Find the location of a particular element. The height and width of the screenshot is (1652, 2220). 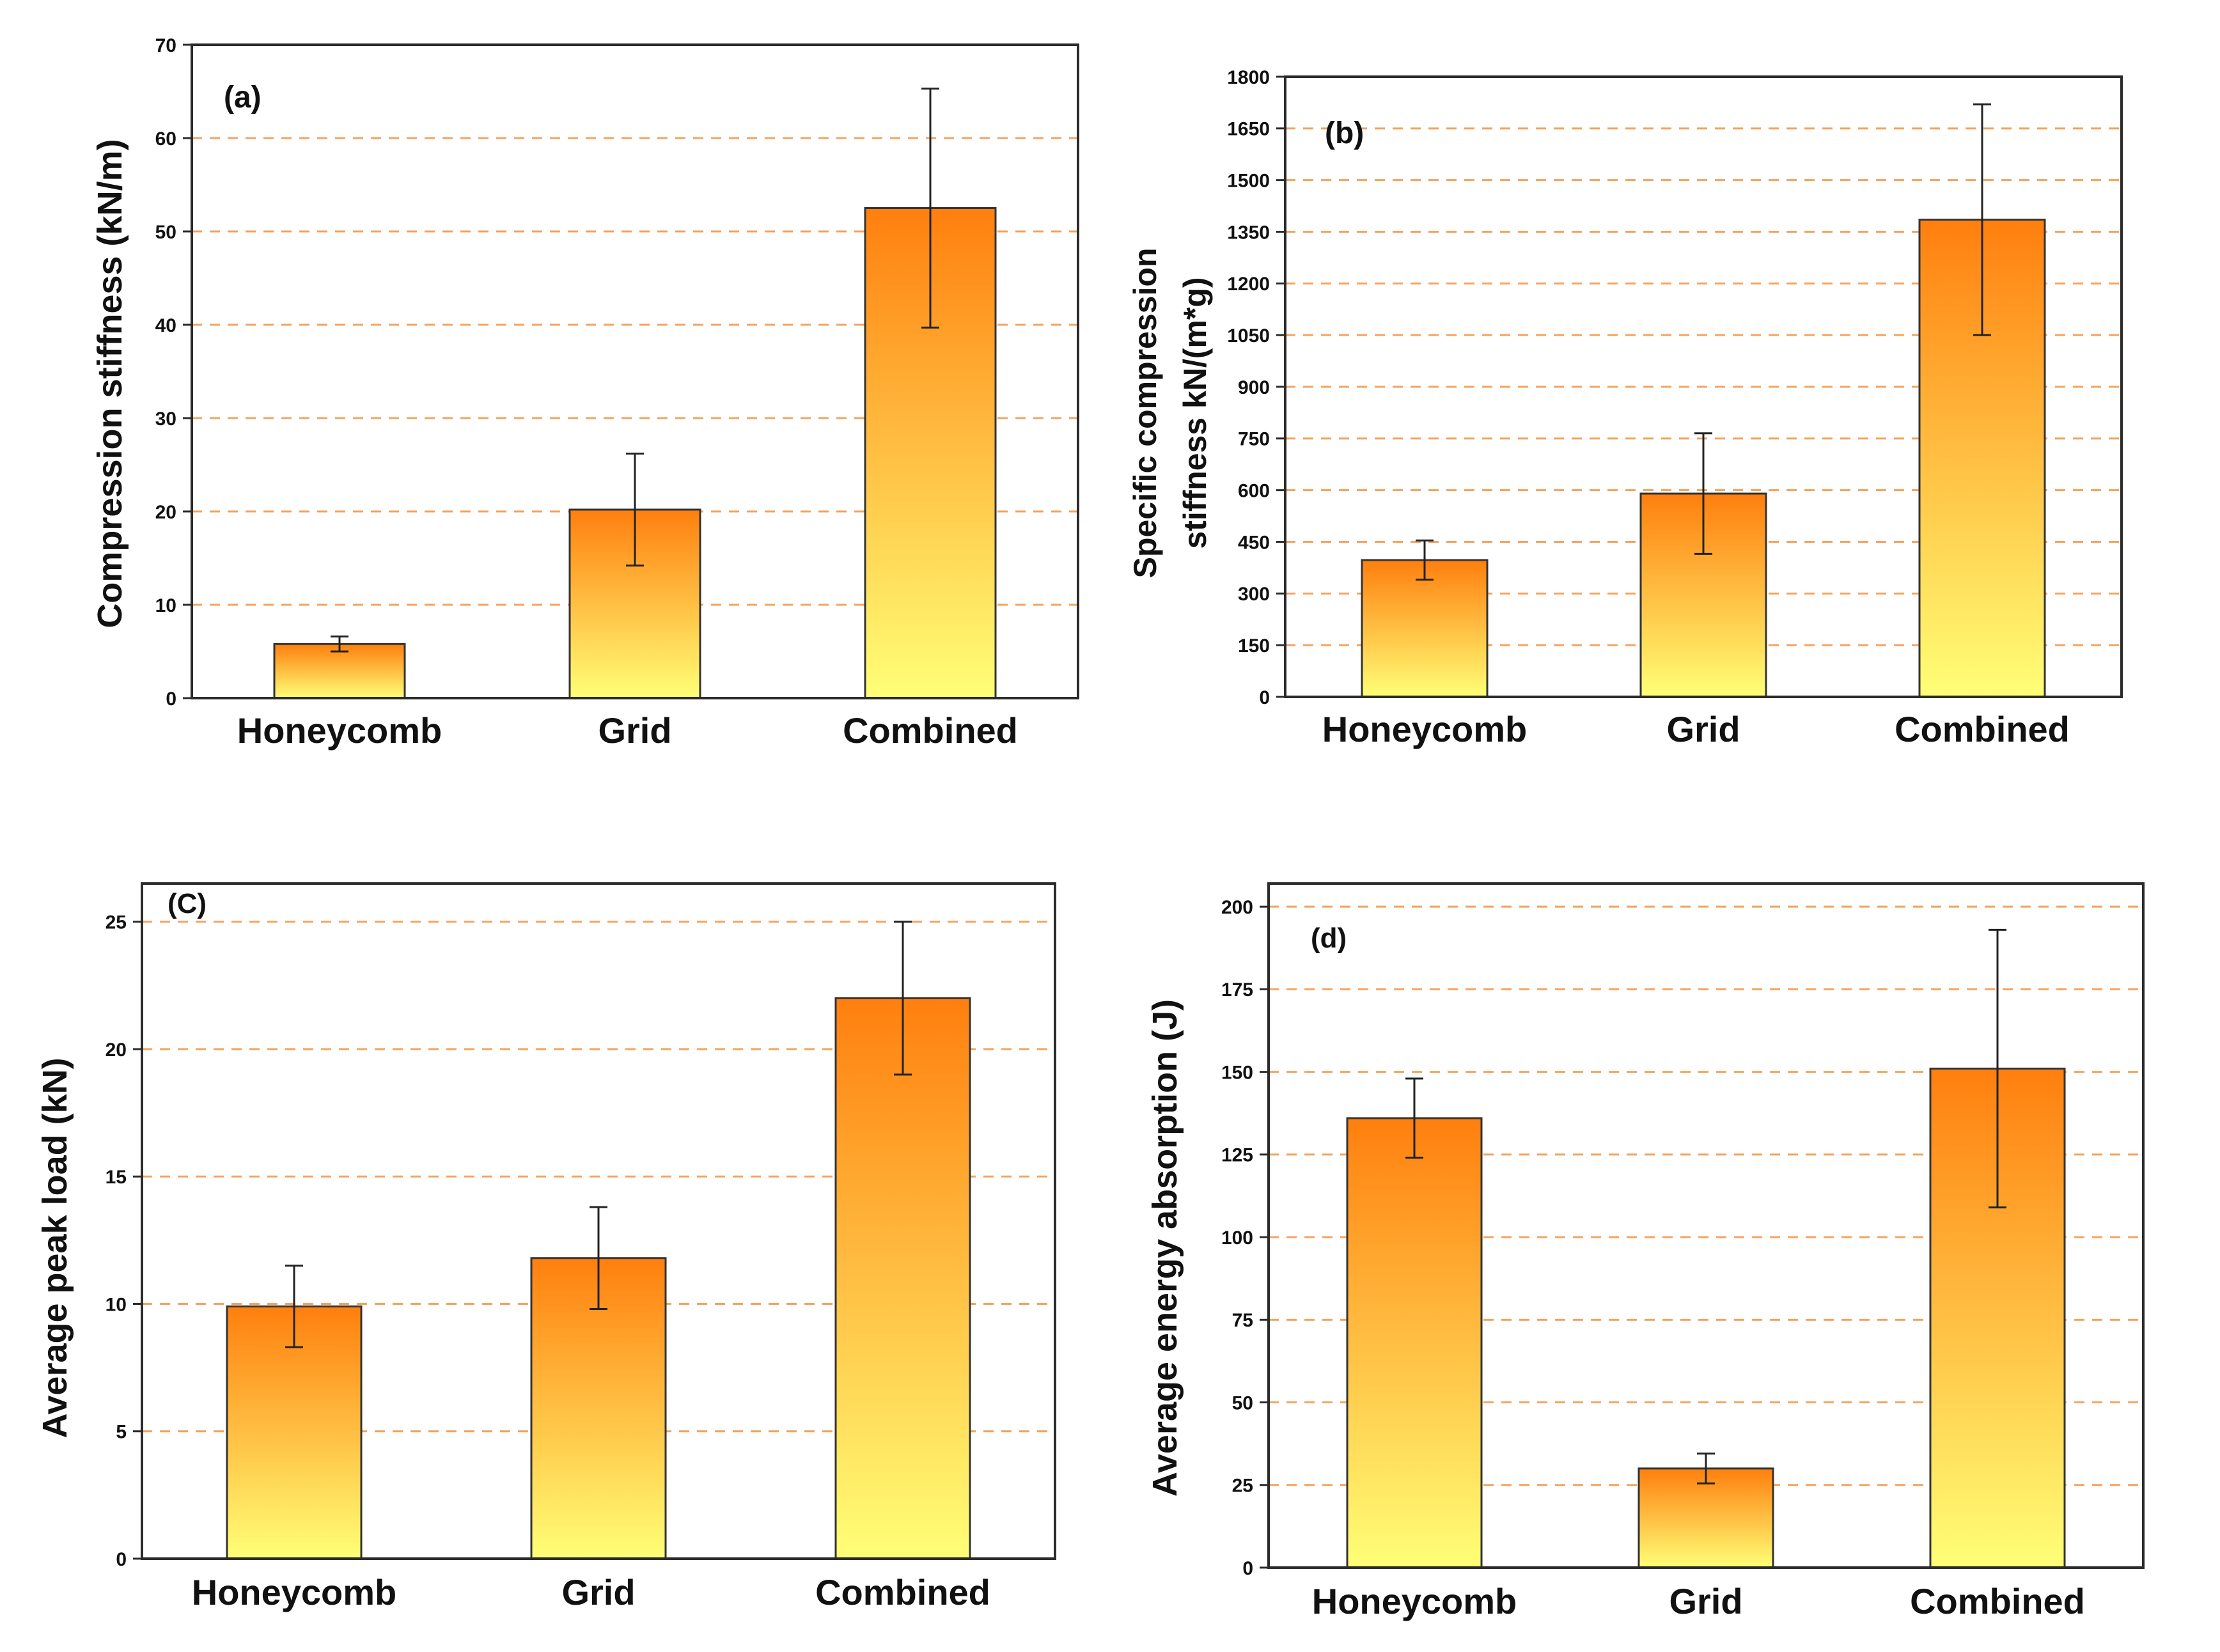

panel-b-category-label: Grid is located at coordinates (1703, 729).